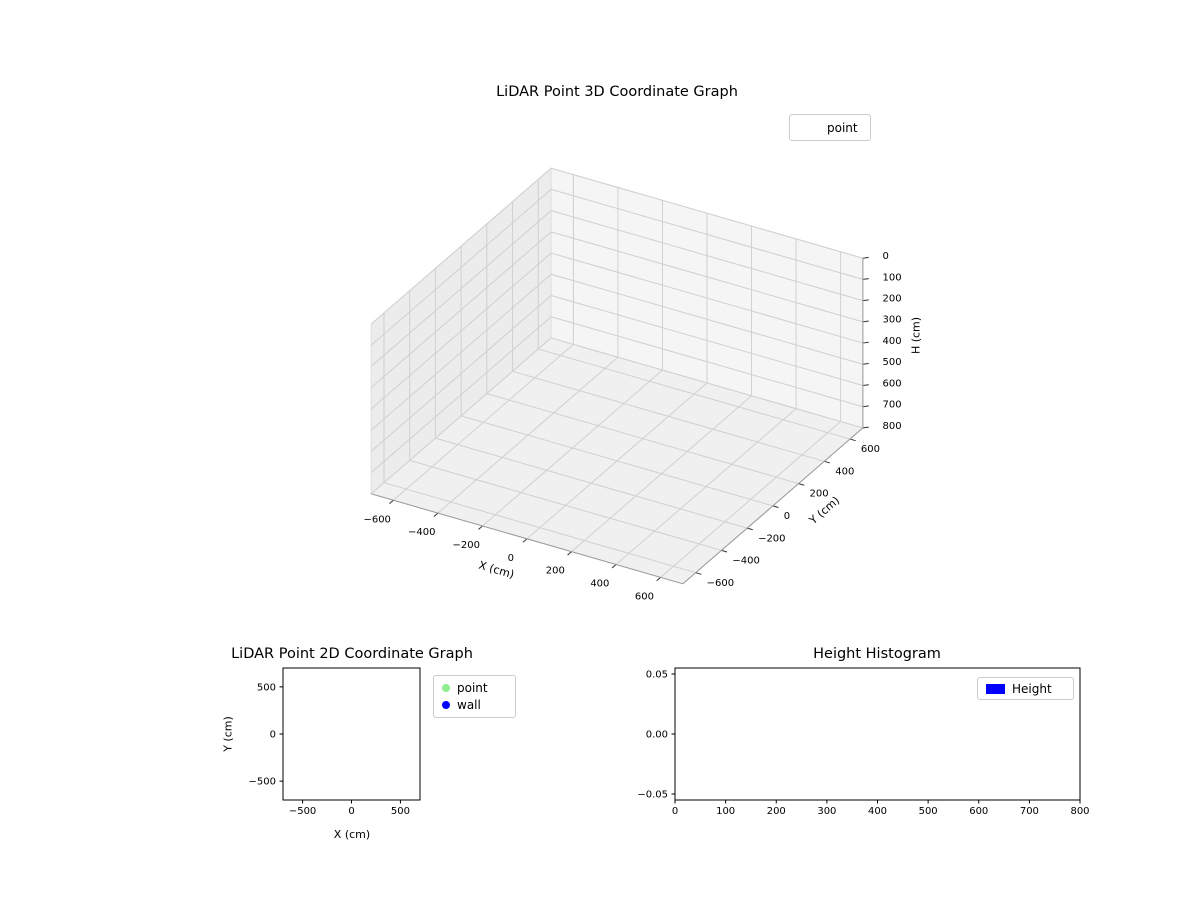  I want to click on x-tick-label: −200, so click(466, 545).